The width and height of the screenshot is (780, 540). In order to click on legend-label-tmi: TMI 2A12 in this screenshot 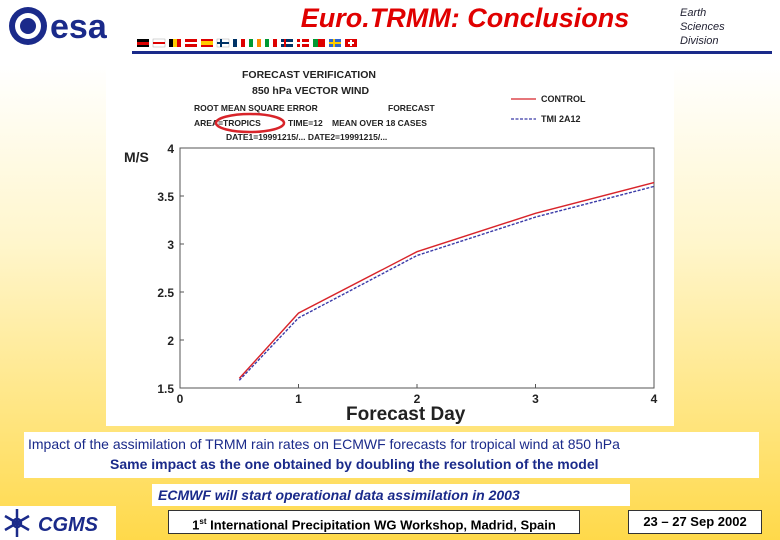, I will do `click(561, 119)`.